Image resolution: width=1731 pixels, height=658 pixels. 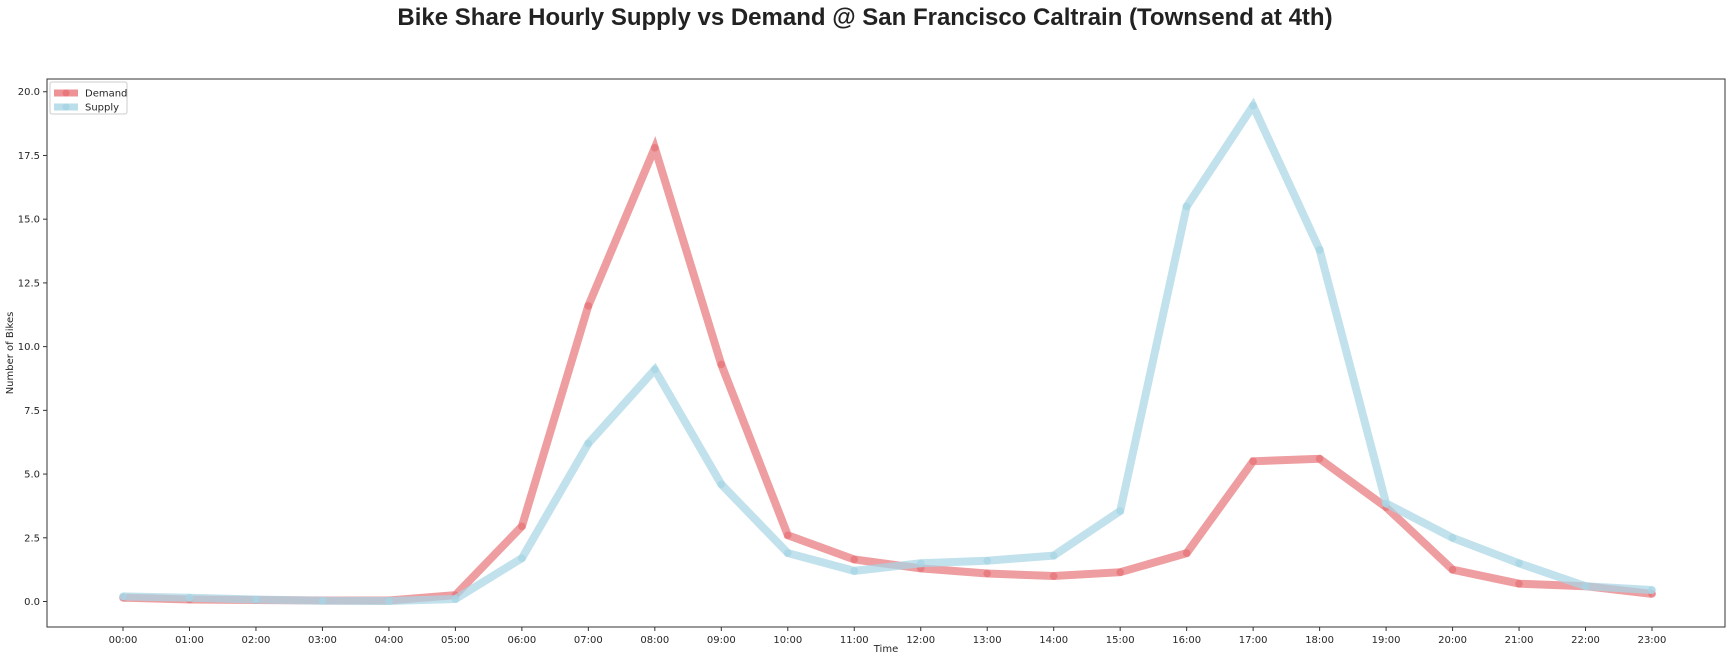 I want to click on legend-marker-supply, so click(x=66, y=107).